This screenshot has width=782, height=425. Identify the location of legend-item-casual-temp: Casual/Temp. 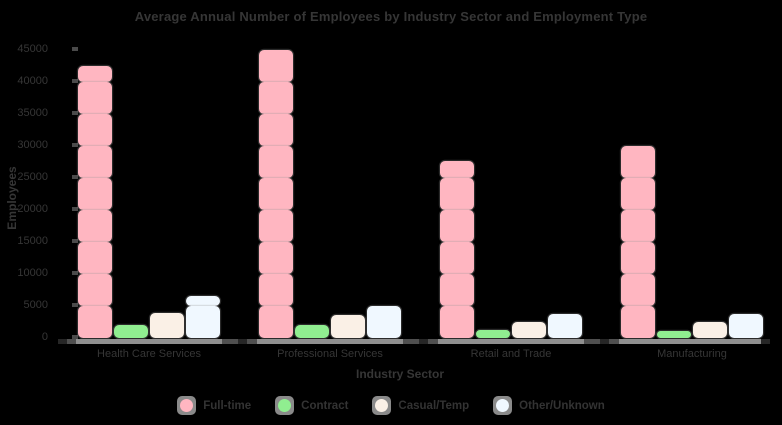
(420, 405).